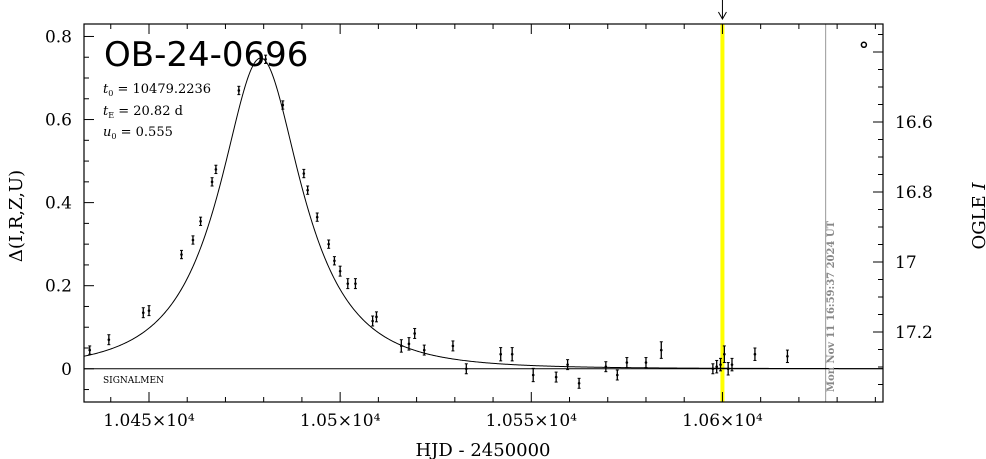 This screenshot has height=459, width=986. Describe the element at coordinates (157, 90) in the screenshot. I see `param-t0: t0 = 10479.2236` at that location.